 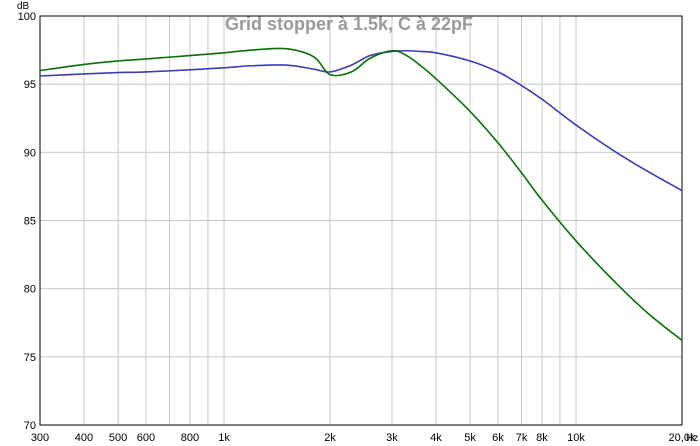 What do you see at coordinates (349, 24) in the screenshot?
I see `chart-title: Grid stopper à 1.5k, C à 22pF` at bounding box center [349, 24].